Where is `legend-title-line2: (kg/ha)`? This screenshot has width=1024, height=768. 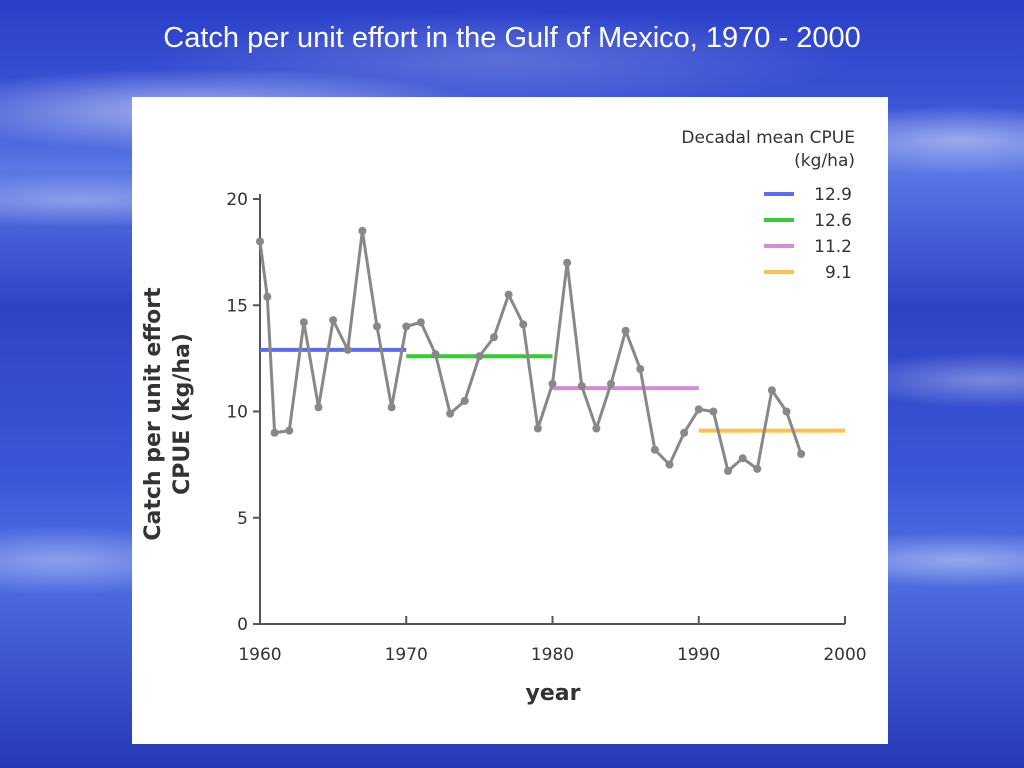 legend-title-line2: (kg/ha) is located at coordinates (824, 161).